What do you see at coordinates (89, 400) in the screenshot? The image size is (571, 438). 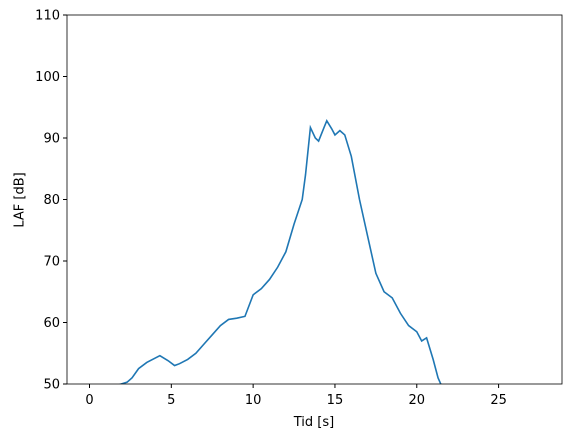 I see `x-tick-label: 0` at bounding box center [89, 400].